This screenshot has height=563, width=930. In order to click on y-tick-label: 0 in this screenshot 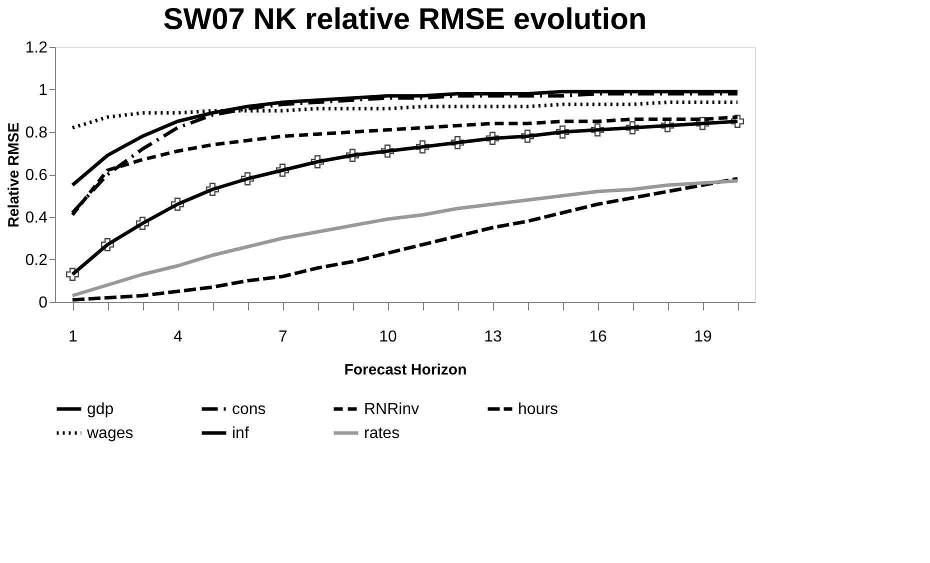, I will do `click(43, 303)`.